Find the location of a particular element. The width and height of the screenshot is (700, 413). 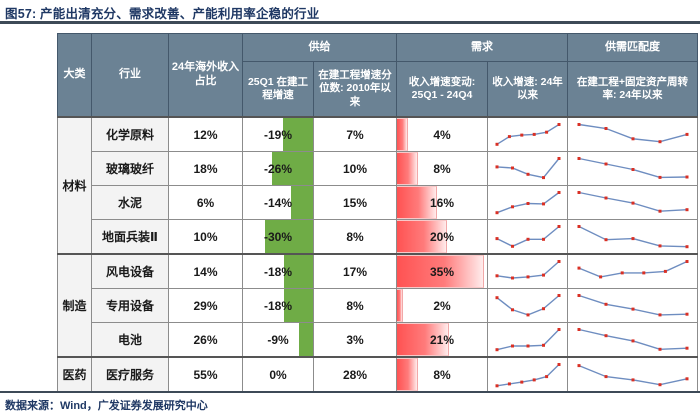

cell-value: -19% is located at coordinates (277, 134).